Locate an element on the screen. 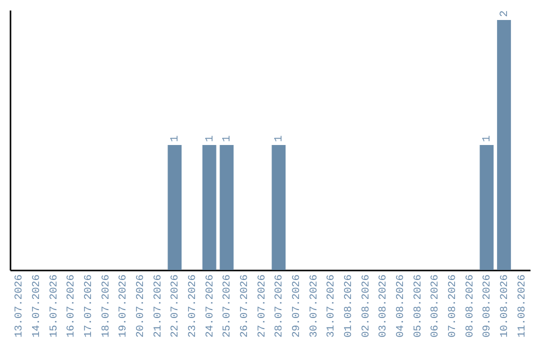  x-tick-label: 21.07.2026 is located at coordinates (158, 306).